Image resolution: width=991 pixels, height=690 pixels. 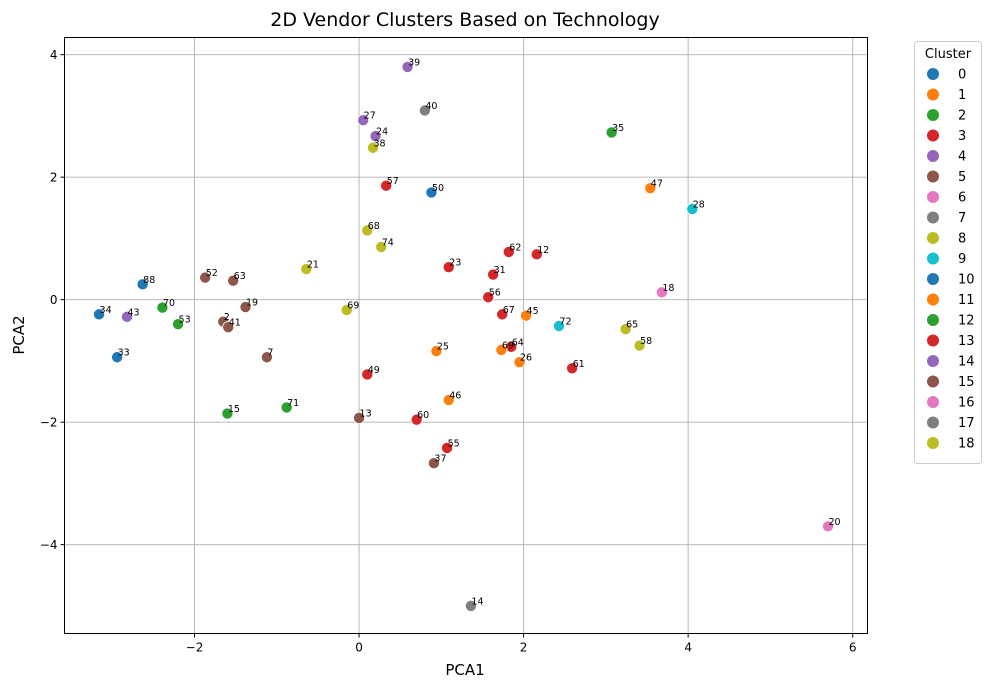 I want to click on data-point-label: 49, so click(x=374, y=370).